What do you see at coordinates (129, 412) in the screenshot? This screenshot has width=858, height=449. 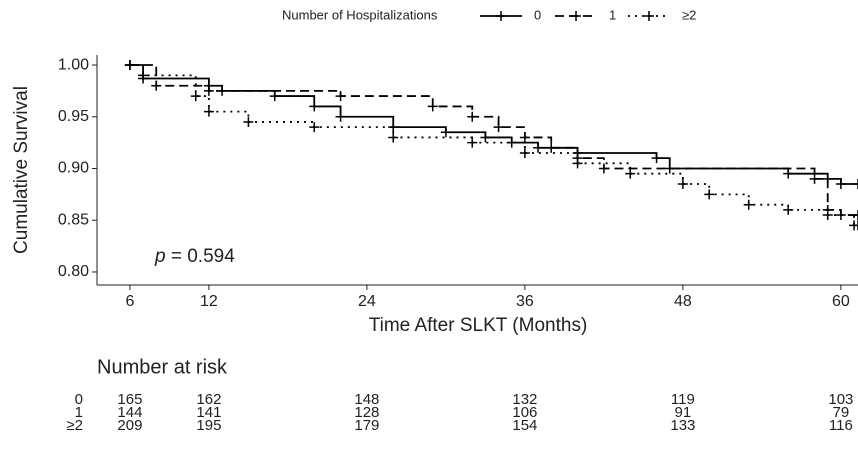 I see `risk-count: 144` at bounding box center [129, 412].